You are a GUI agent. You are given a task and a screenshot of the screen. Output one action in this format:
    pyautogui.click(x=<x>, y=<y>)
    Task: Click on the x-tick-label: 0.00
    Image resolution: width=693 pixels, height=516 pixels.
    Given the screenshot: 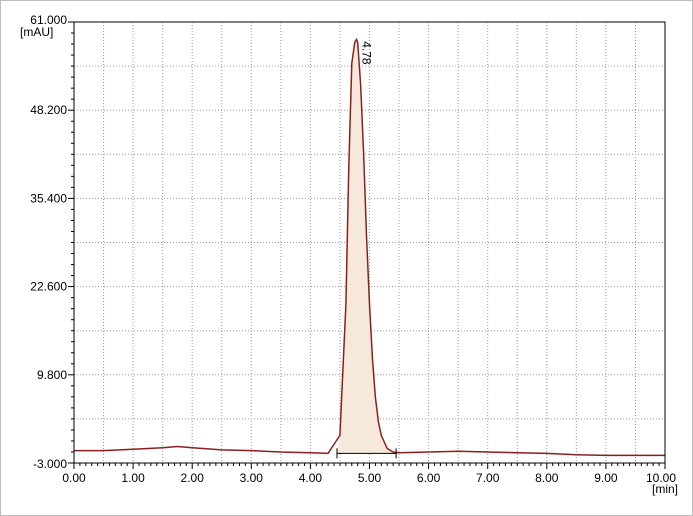 What is the action you would take?
    pyautogui.click(x=74, y=478)
    